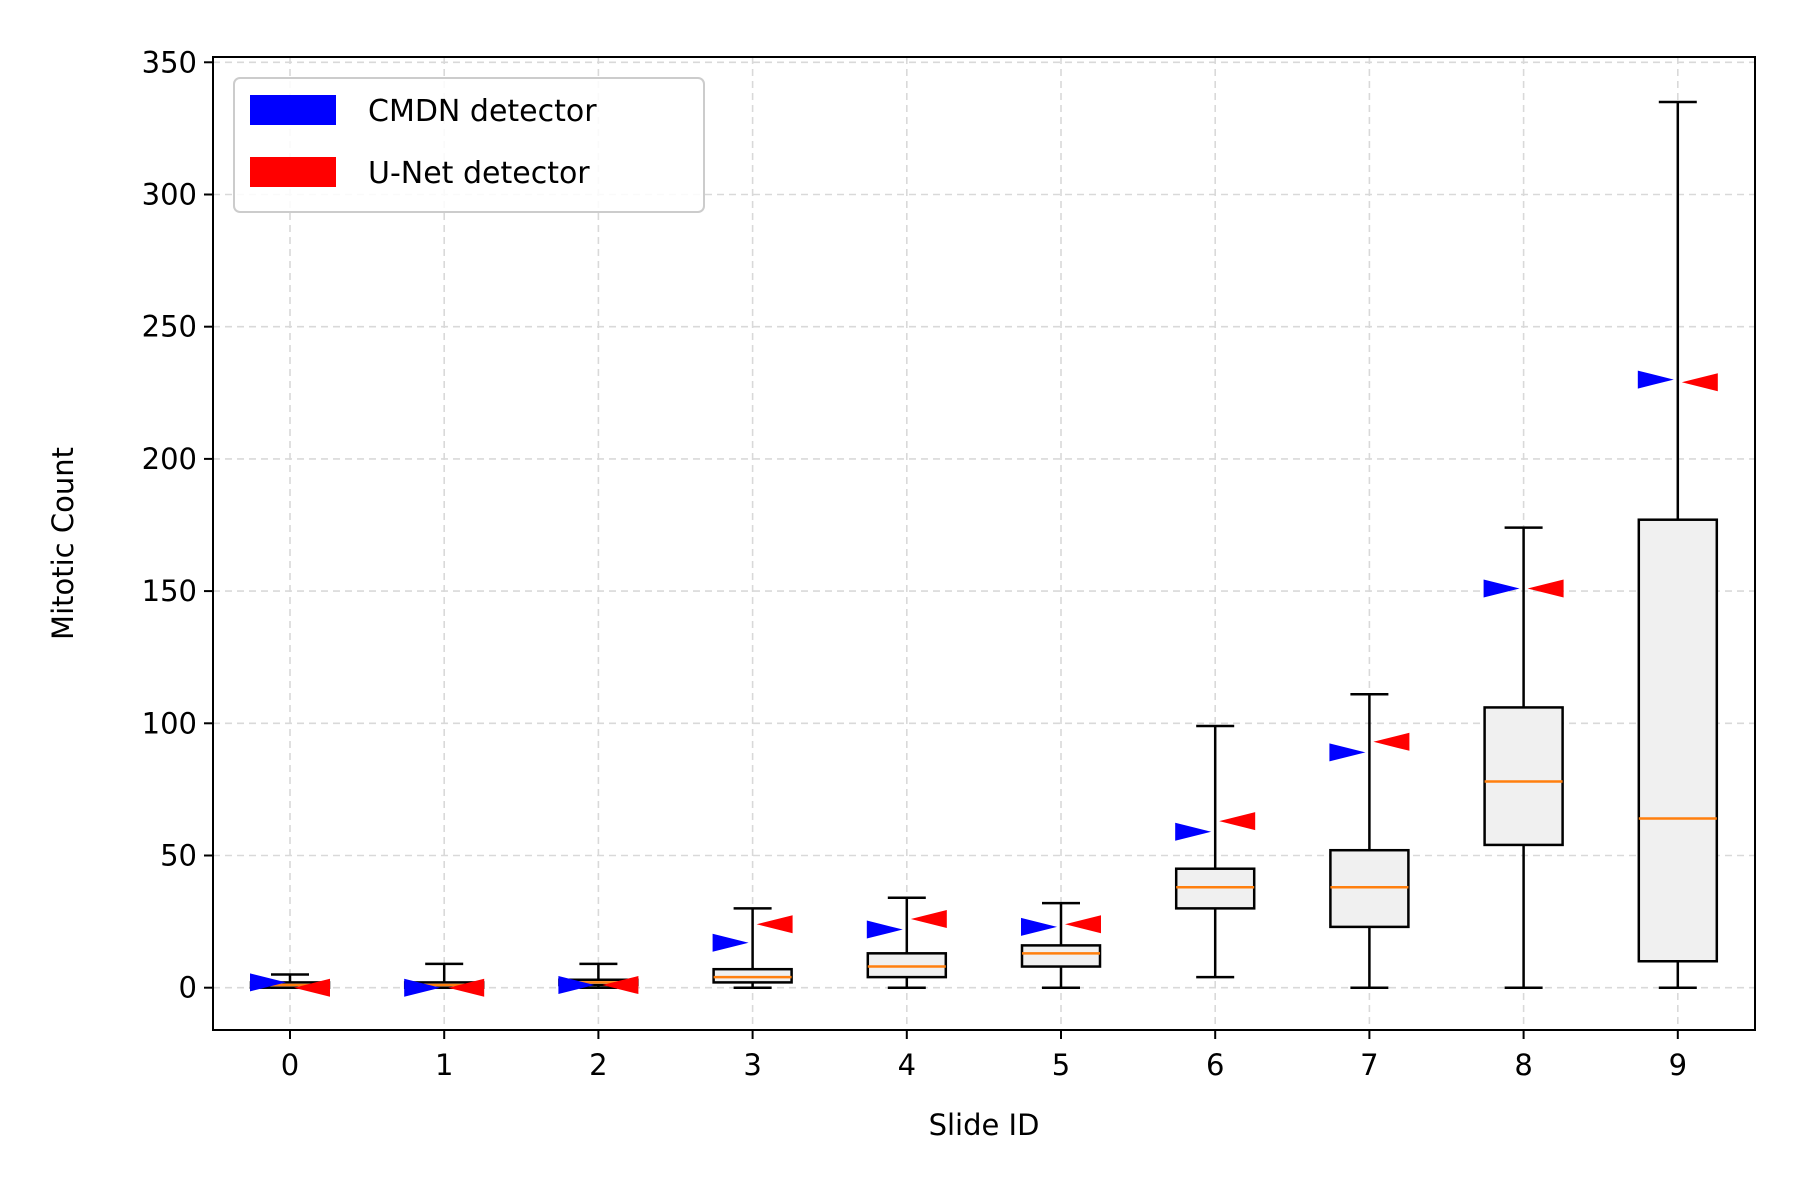  I want to click on legend-swatch-cmdn, so click(293, 110).